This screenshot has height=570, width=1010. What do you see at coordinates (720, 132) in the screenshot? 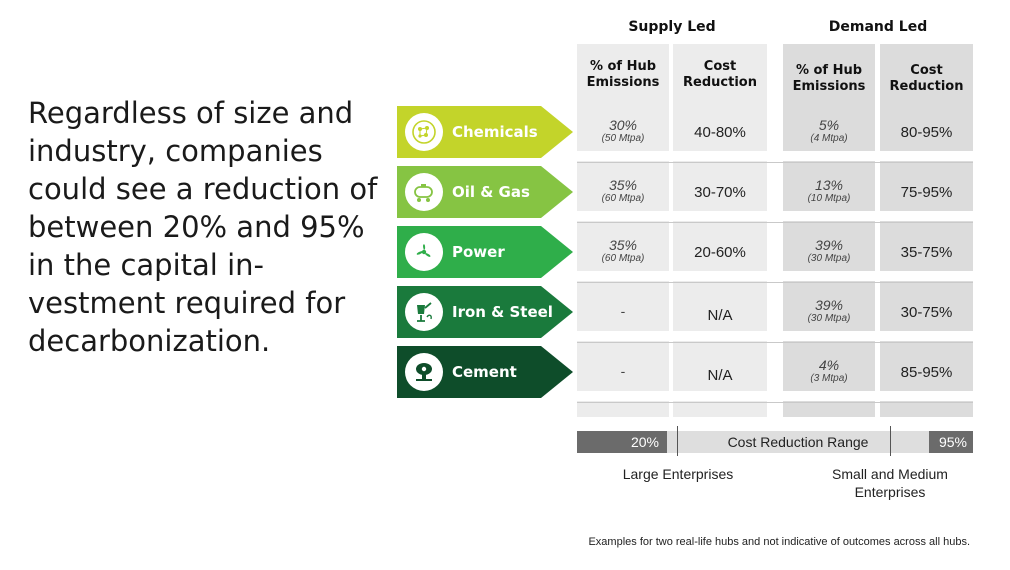
I see `supply-cost-cell: 40-80%` at bounding box center [720, 132].